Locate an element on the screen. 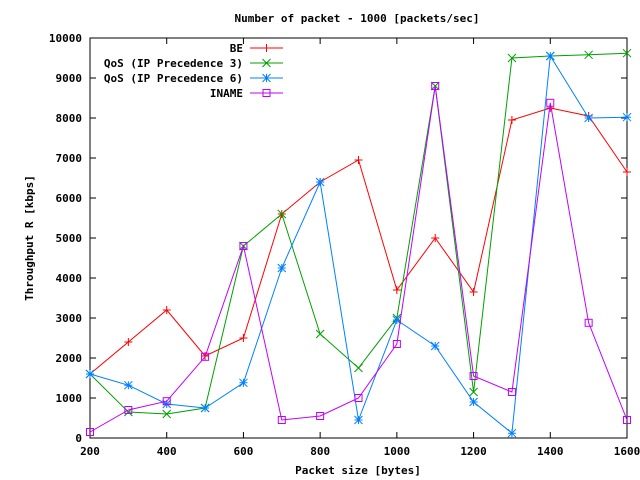  x-tick-label: 1400 is located at coordinates (550, 451).